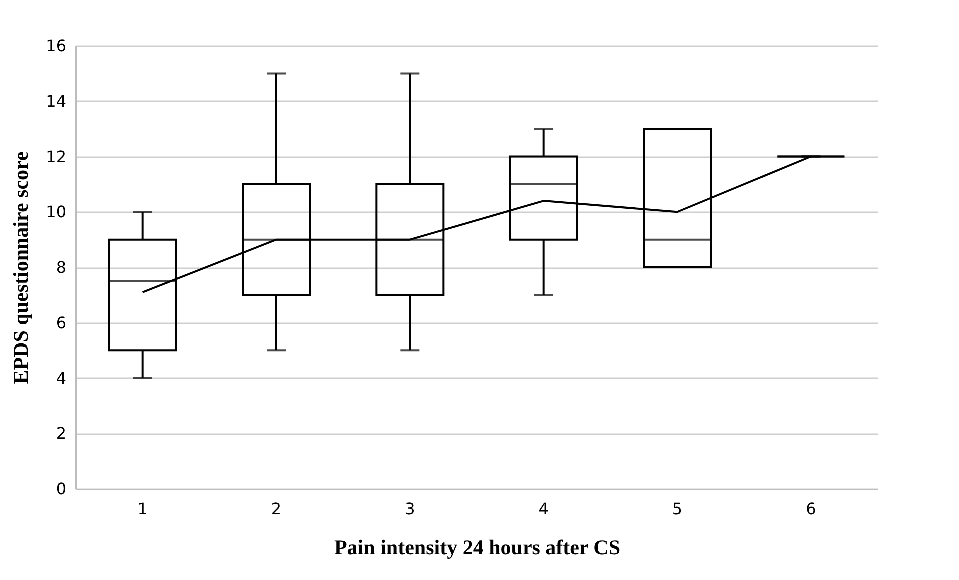 The width and height of the screenshot is (959, 580). Describe the element at coordinates (811, 509) in the screenshot. I see `x-tick-label: 6` at that location.